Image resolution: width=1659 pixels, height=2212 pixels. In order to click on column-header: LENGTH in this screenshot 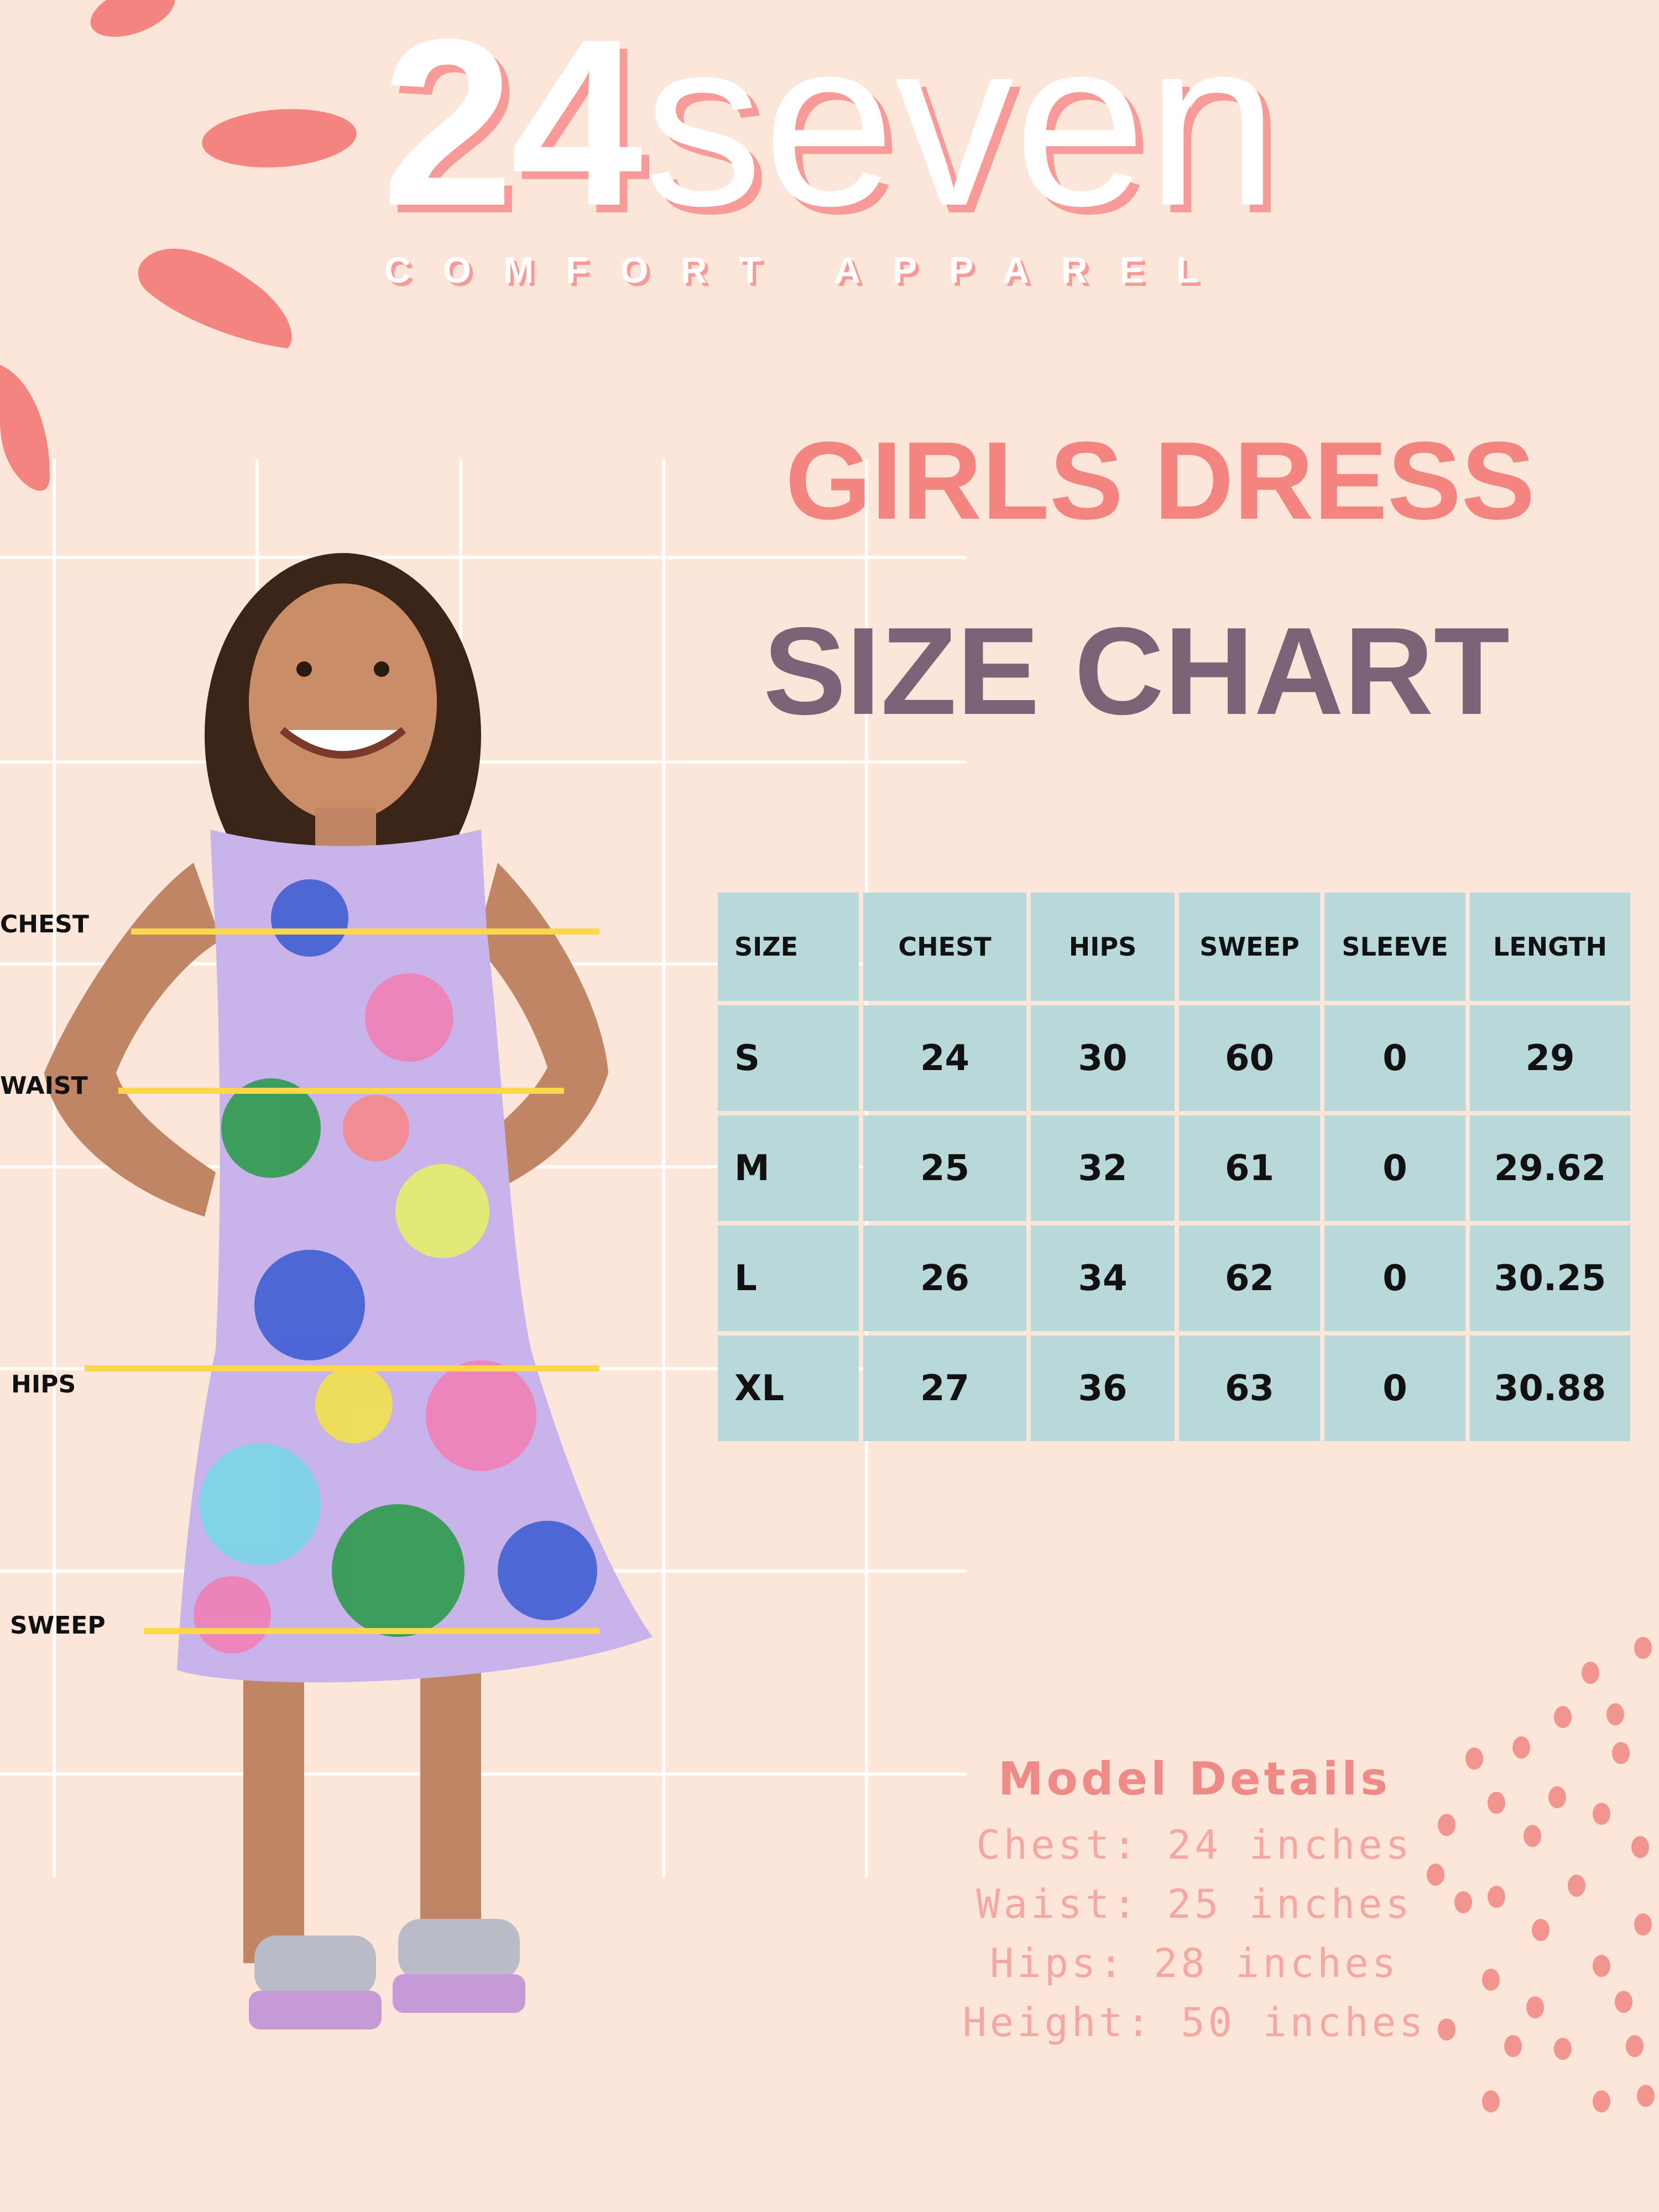, I will do `click(1550, 947)`.